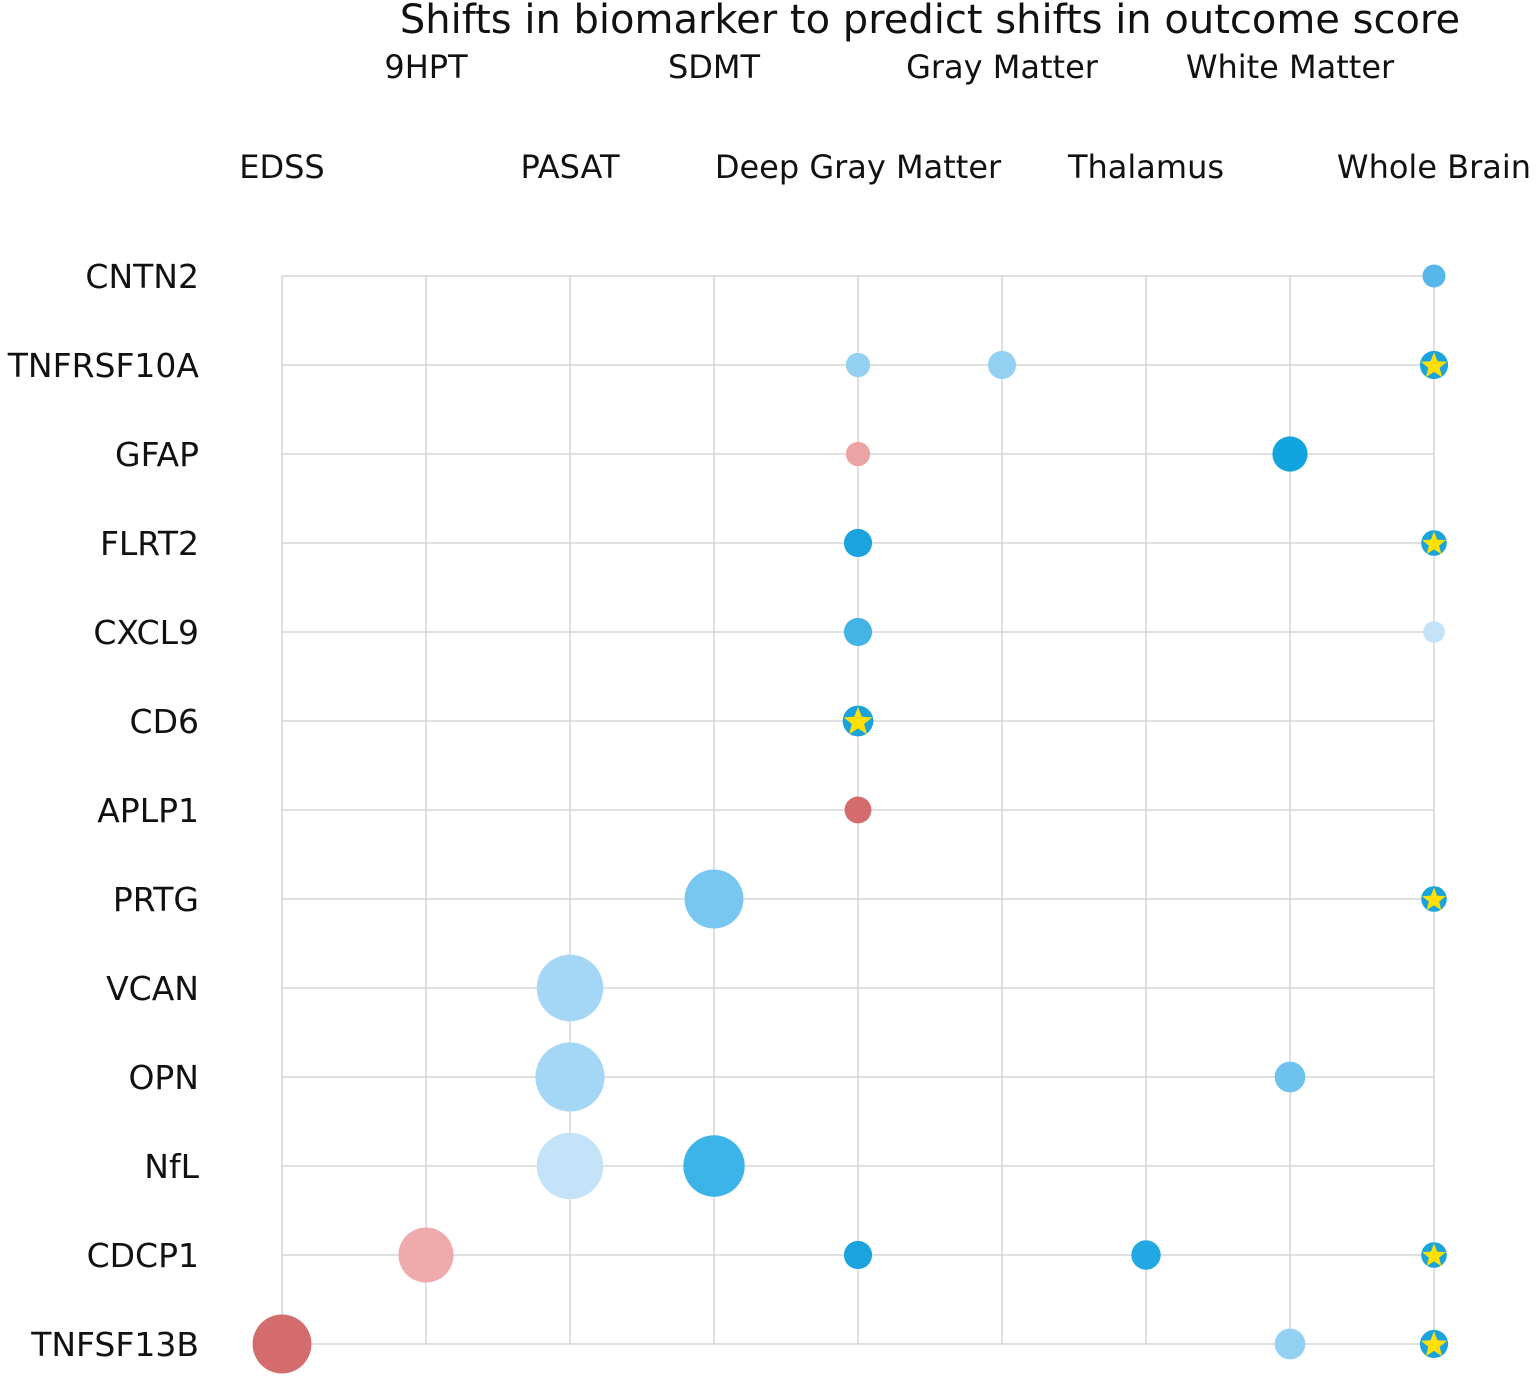 The width and height of the screenshot is (1538, 1380). What do you see at coordinates (282, 1344) in the screenshot?
I see `point-tnfsf13b-edss` at bounding box center [282, 1344].